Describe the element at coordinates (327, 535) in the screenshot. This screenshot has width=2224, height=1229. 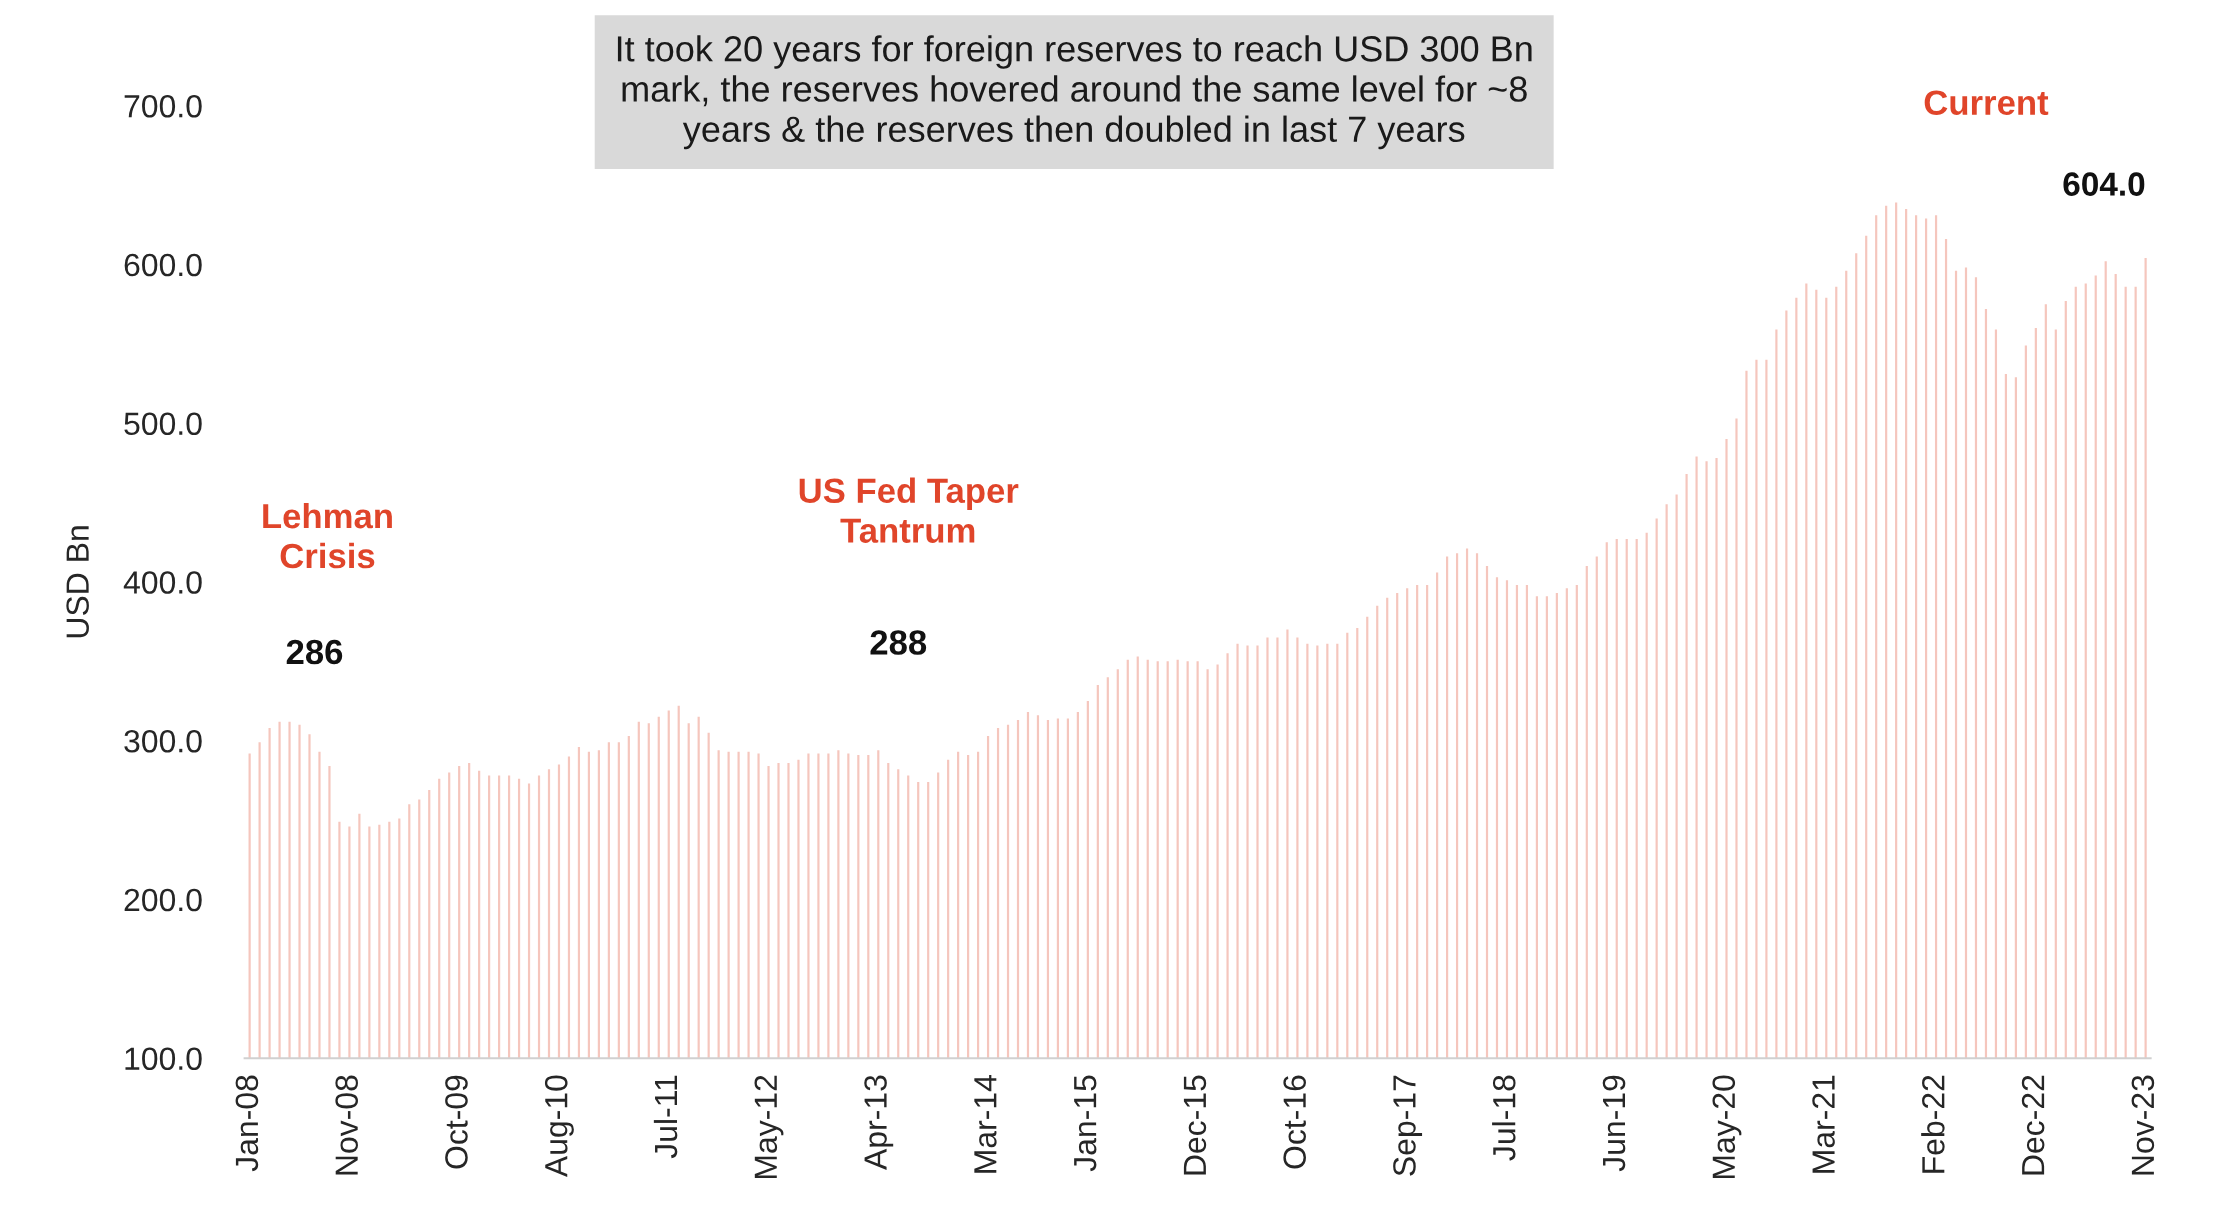
I see `annotation: Lehman Crisis` at that location.